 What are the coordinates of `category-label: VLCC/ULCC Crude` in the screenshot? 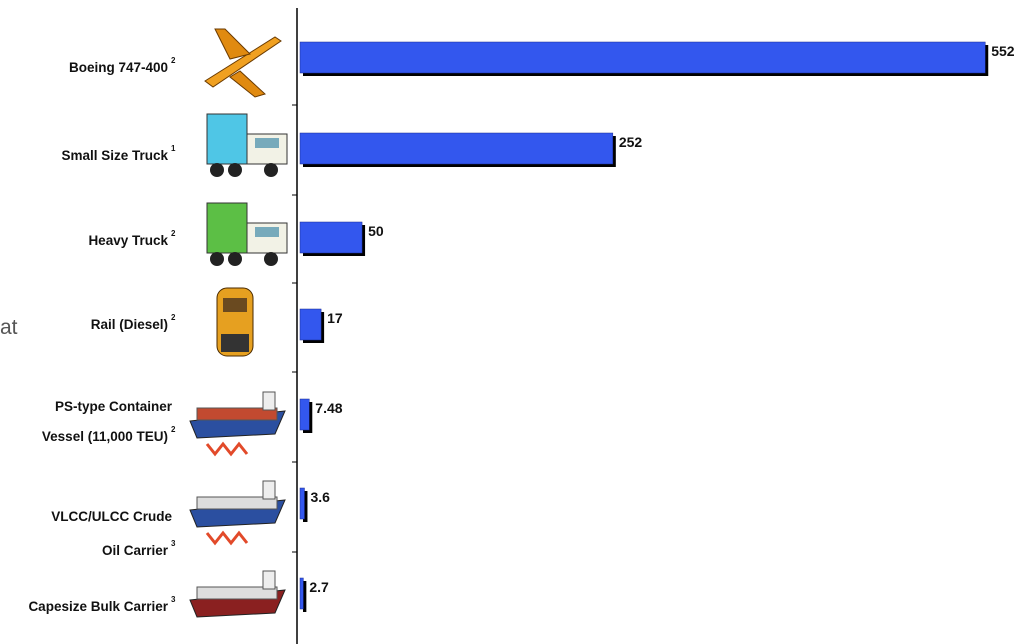 It's located at (111, 516).